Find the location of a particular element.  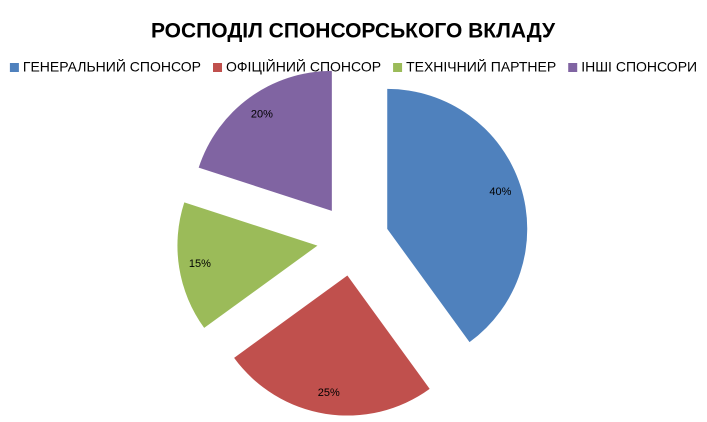

legend-label: ГЕНЕРАЛЬНИЙ СПОНСОР is located at coordinates (112, 66).